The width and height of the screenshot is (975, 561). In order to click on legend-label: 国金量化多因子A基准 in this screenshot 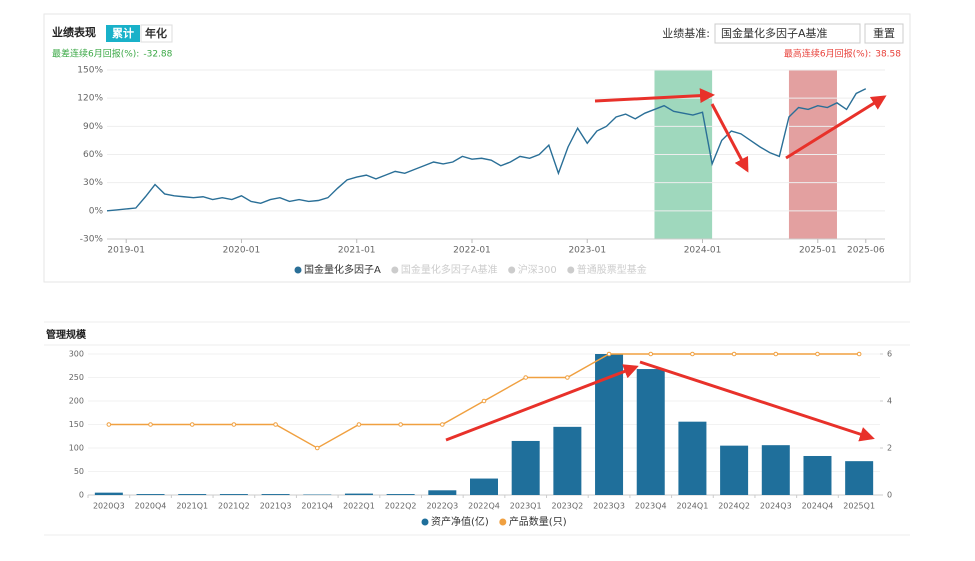, I will do `click(449, 269)`.